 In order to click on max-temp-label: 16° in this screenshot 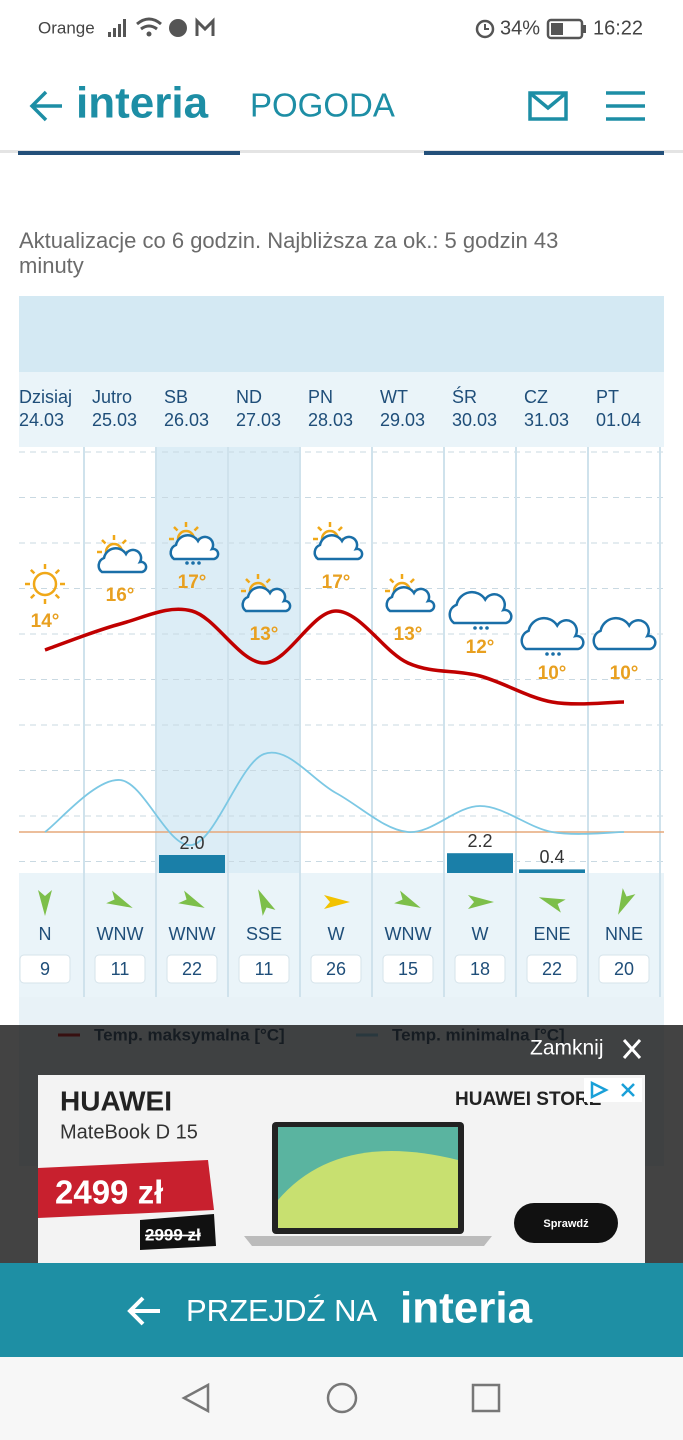, I will do `click(120, 595)`.